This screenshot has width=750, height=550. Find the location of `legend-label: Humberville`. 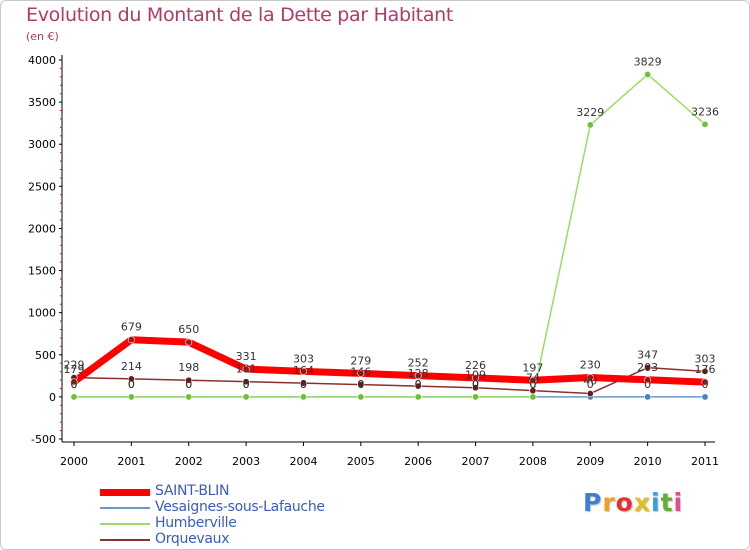

legend-label: Humberville is located at coordinates (196, 523).